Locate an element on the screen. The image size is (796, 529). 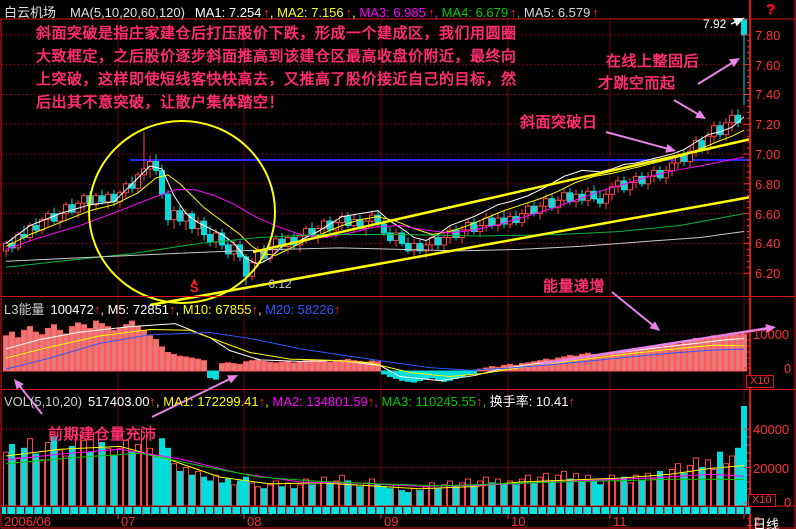
price-axis-label: 6.20 is located at coordinates (768, 274).